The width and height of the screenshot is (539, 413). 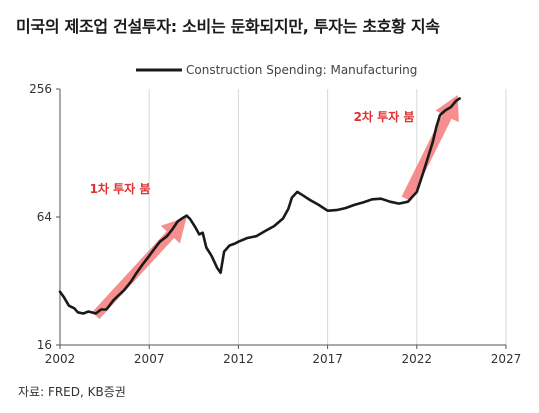 What do you see at coordinates (149, 359) in the screenshot?
I see `x-tick-label-2007: 2007` at bounding box center [149, 359].